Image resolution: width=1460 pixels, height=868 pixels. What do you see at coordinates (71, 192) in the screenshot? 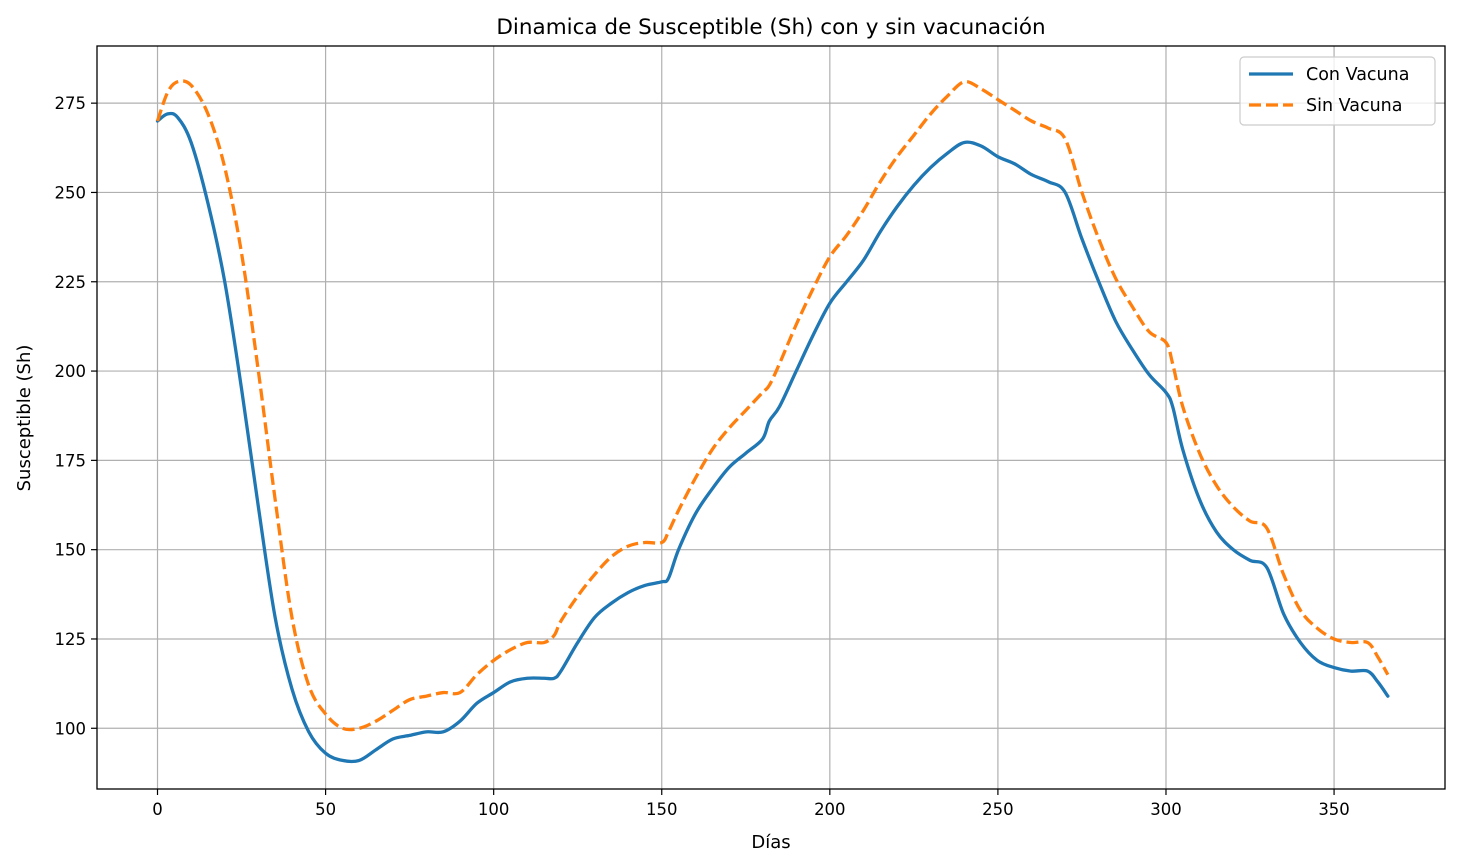
I see `y-tick-label: 250` at bounding box center [71, 192].